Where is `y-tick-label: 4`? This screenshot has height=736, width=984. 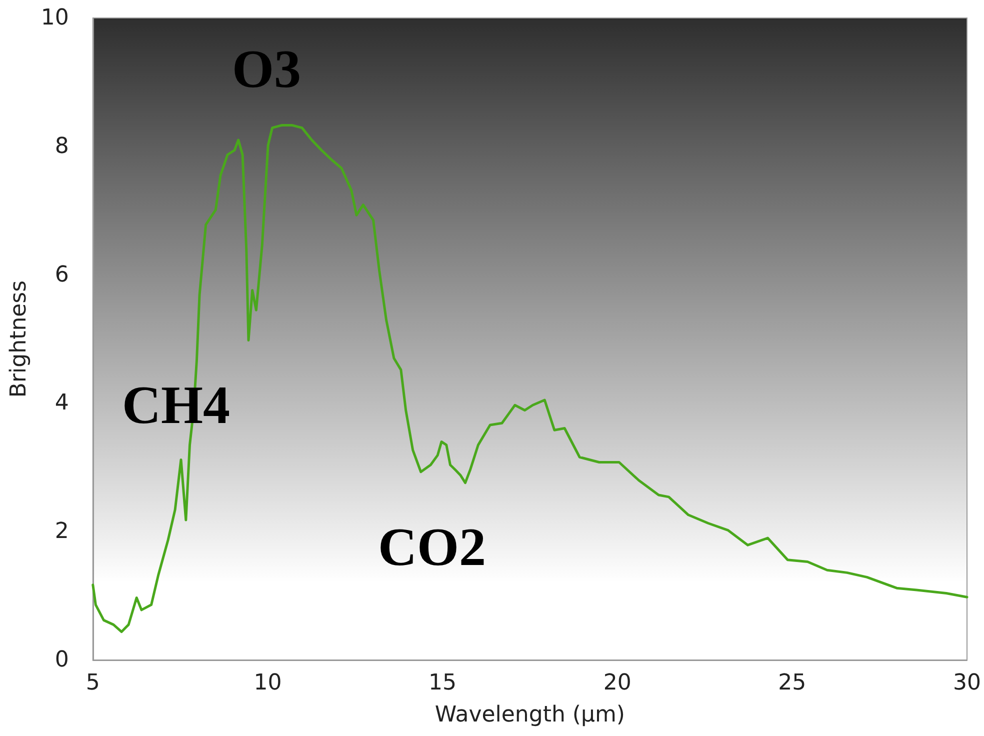 y-tick-label: 4 is located at coordinates (61, 403).